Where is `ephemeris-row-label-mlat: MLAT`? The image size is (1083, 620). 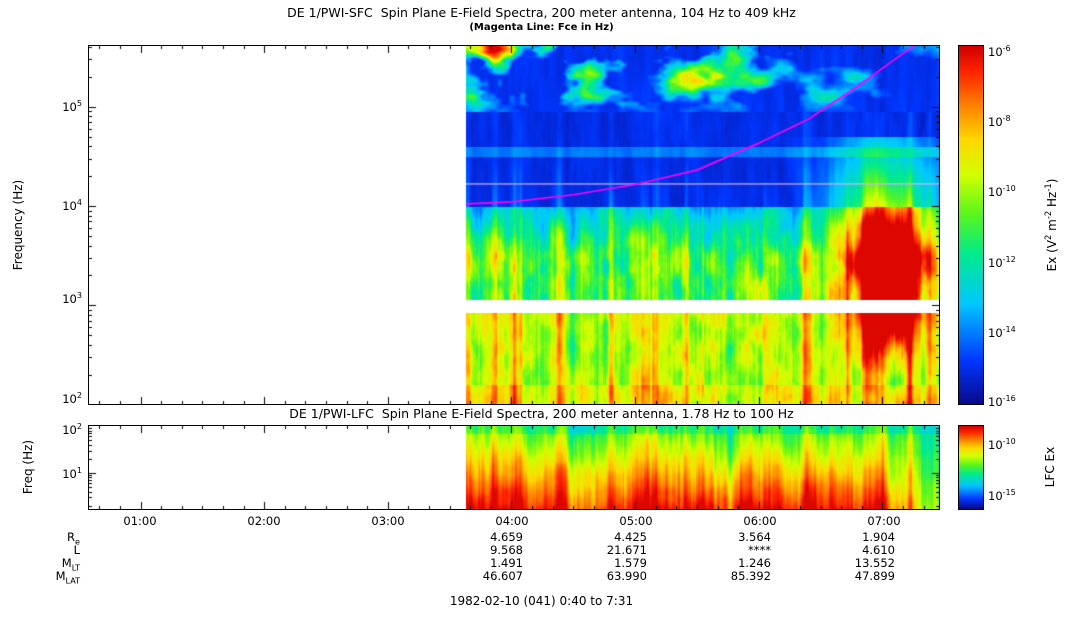 ephemeris-row-label-mlat: MLAT is located at coordinates (67, 577).